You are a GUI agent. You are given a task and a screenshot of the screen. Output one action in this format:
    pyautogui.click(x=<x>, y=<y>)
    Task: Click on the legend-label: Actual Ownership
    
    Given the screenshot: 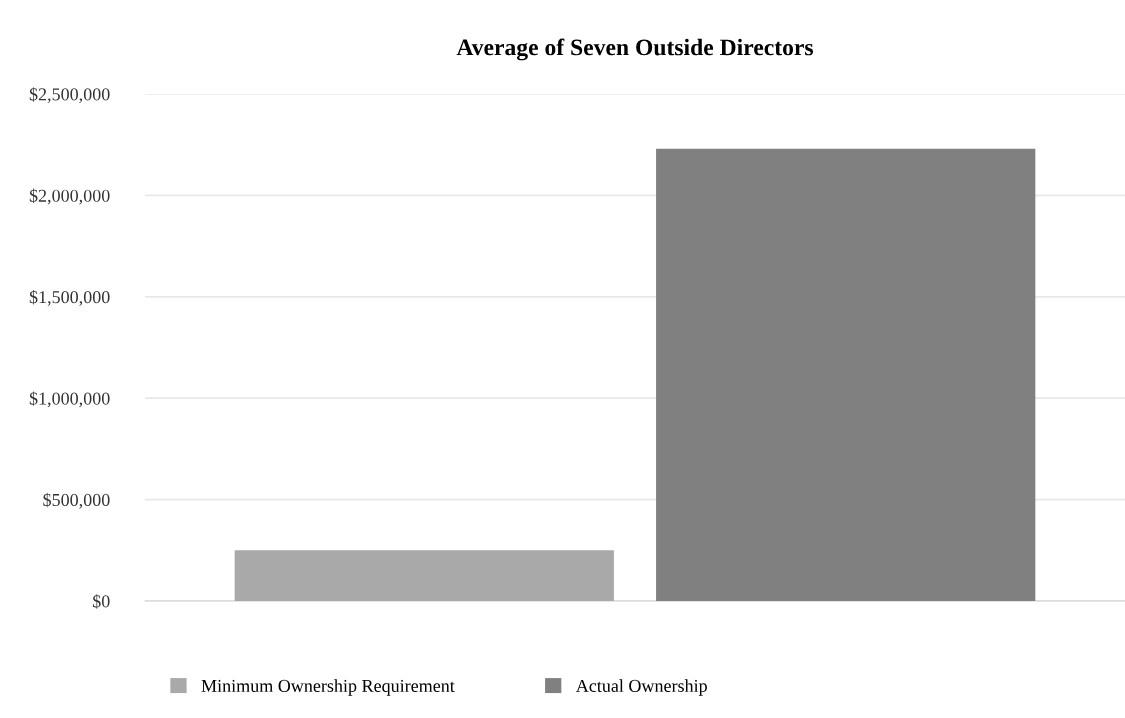 What is the action you would take?
    pyautogui.click(x=641, y=687)
    